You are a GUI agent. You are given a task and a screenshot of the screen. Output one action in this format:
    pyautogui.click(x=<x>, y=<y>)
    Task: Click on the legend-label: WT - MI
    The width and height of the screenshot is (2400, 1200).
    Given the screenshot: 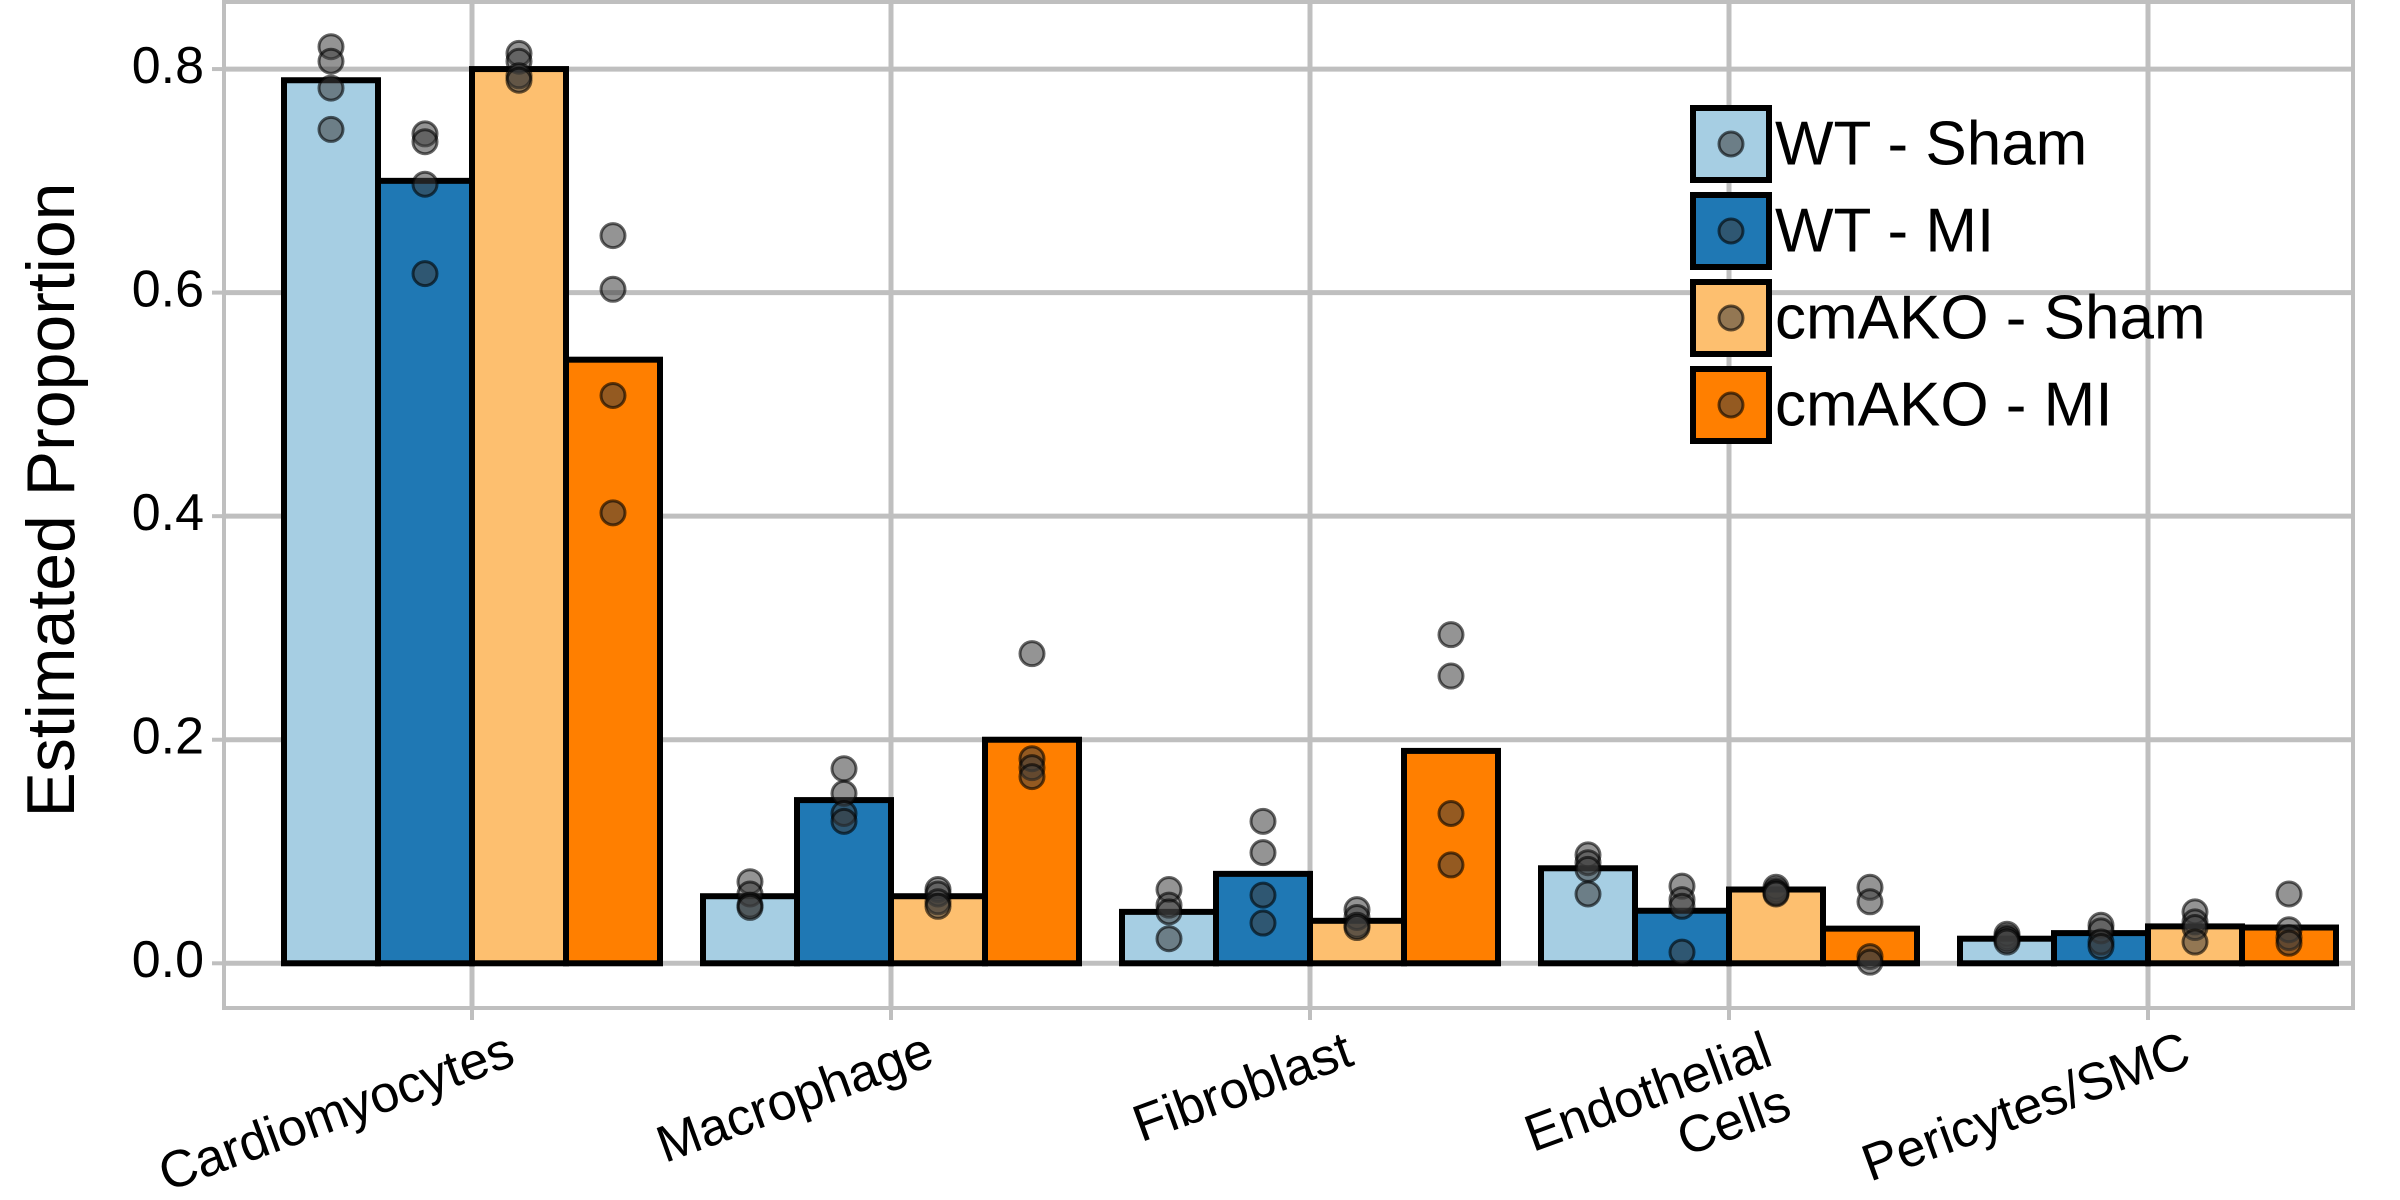 What is the action you would take?
    pyautogui.click(x=1884, y=230)
    